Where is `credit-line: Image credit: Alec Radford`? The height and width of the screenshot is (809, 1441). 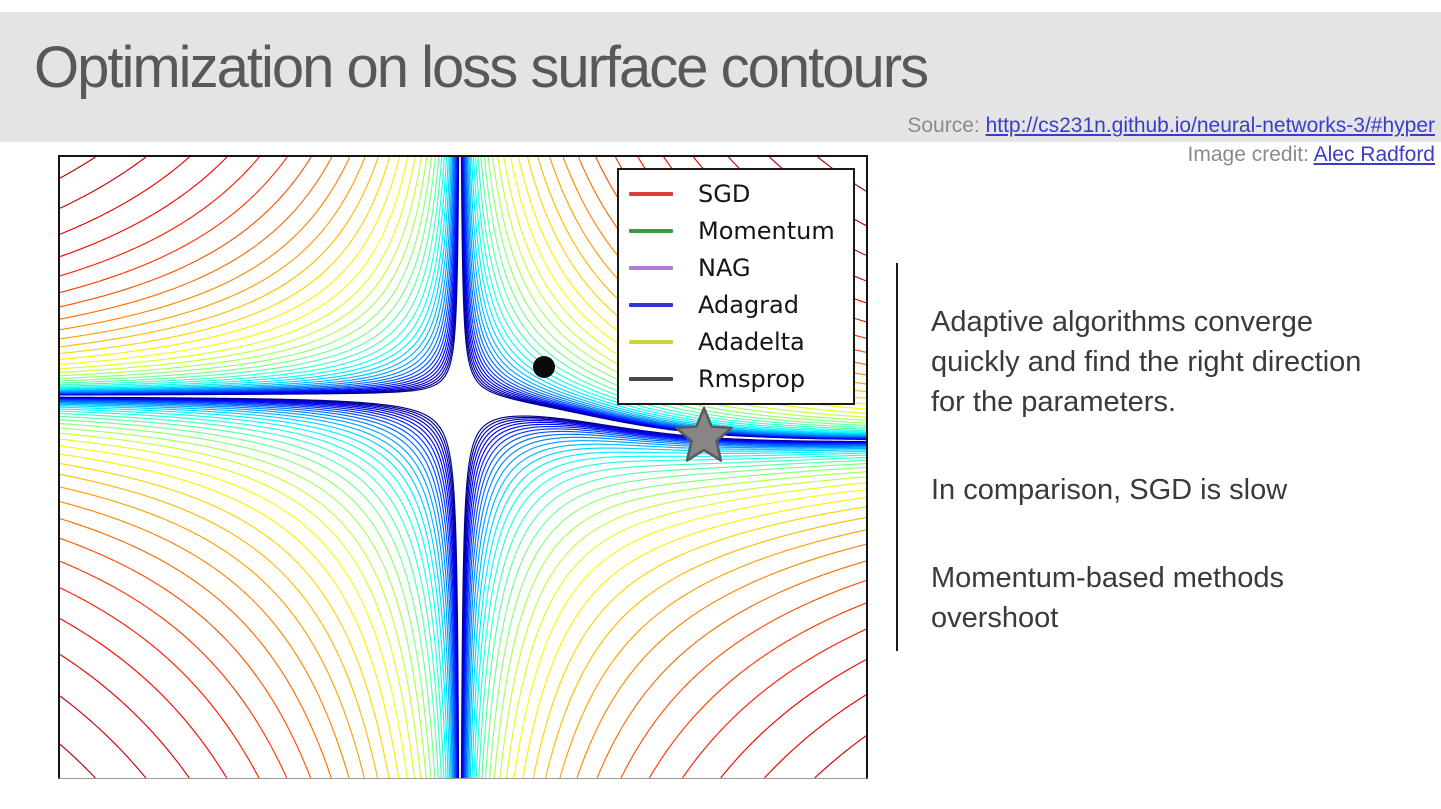
credit-line: Image credit: Alec Radford is located at coordinates (1311, 155).